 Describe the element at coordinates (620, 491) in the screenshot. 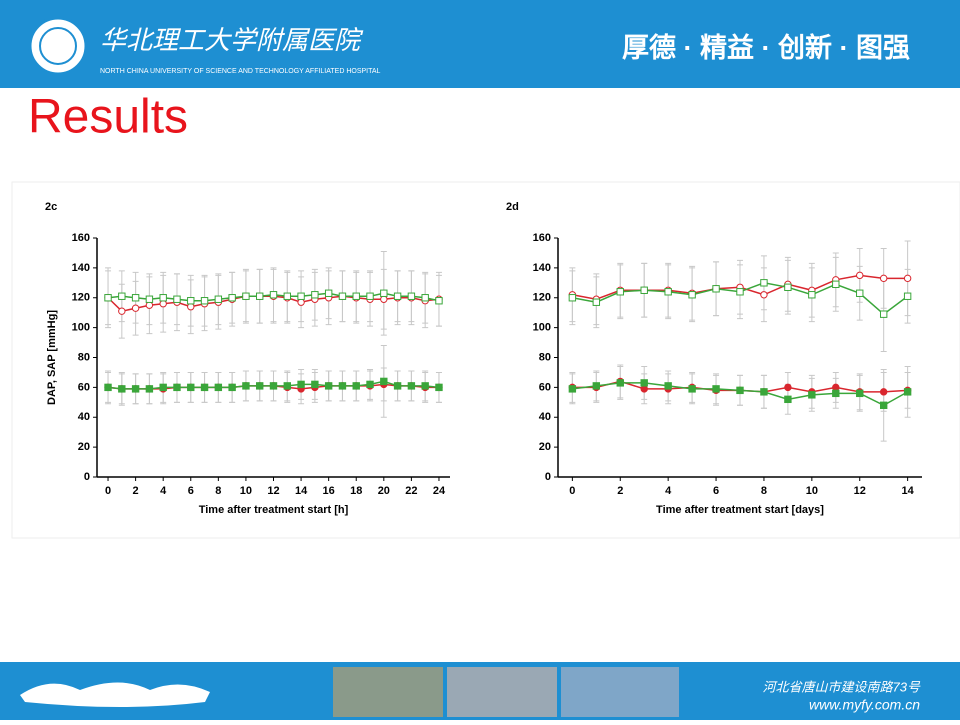

I see `x-tick-label: 2` at that location.